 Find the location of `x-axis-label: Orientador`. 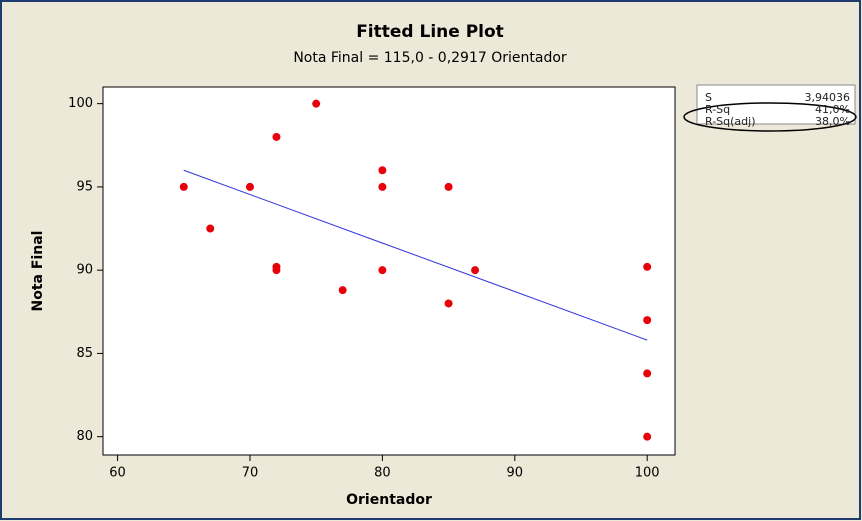

x-axis-label: Orientador is located at coordinates (389, 500).